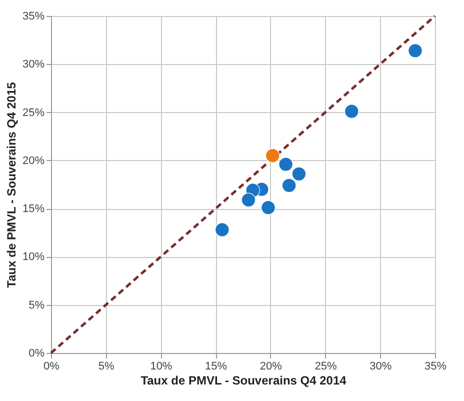 This screenshot has height=401, width=464. Describe the element at coordinates (33, 160) in the screenshot. I see `y-tick-label: 20%` at that location.